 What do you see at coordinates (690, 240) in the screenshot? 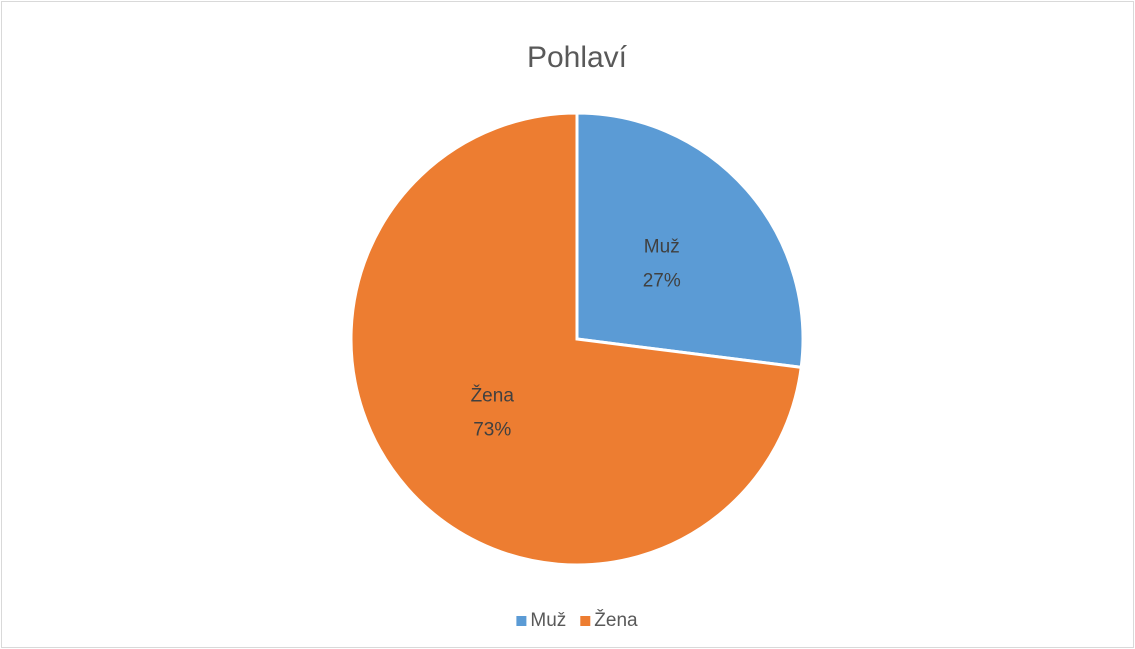
I see `pie-slice` at bounding box center [690, 240].